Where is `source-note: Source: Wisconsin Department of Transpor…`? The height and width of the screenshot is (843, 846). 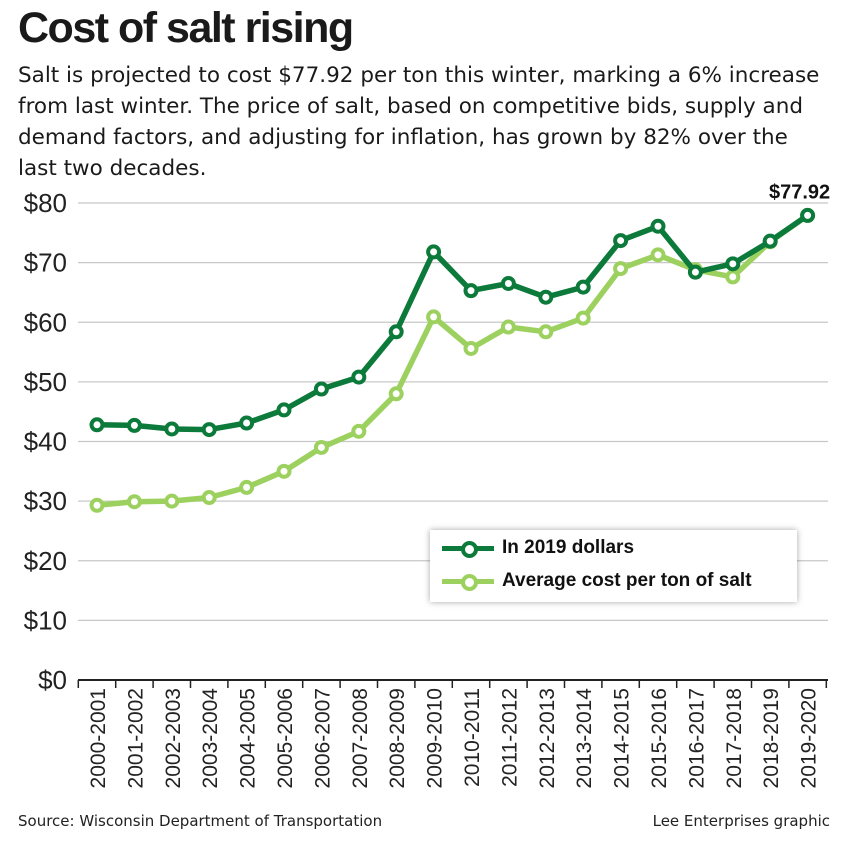 source-note: Source: Wisconsin Department of Transpor… is located at coordinates (200, 821).